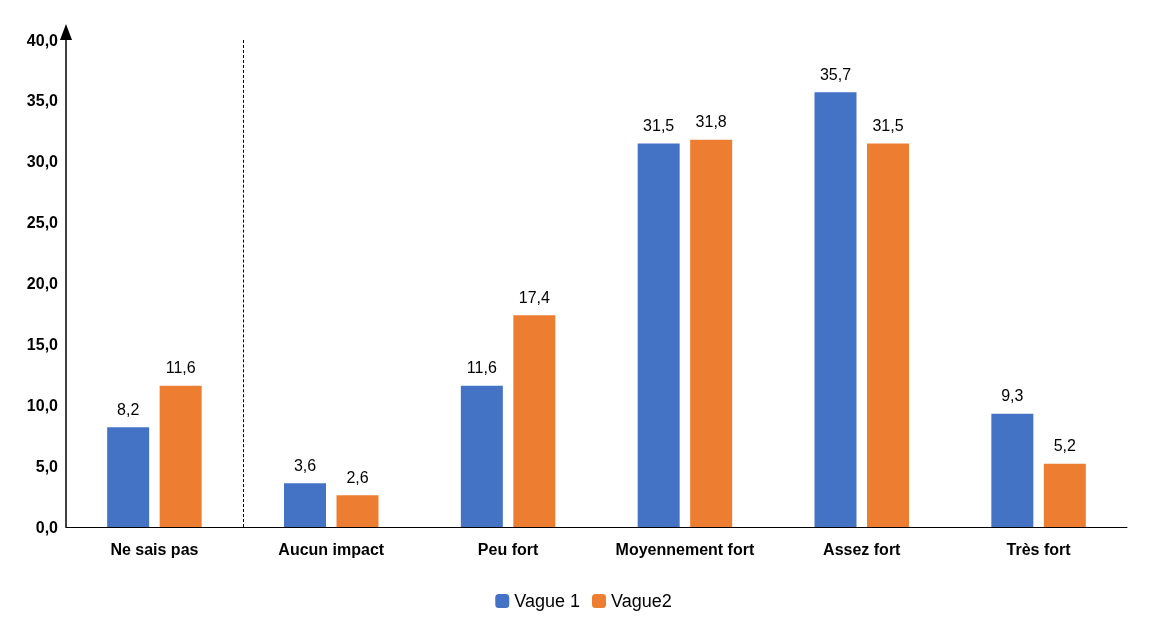 The height and width of the screenshot is (619, 1167). Describe the element at coordinates (305, 465) in the screenshot. I see `data-label: 3,6` at that location.